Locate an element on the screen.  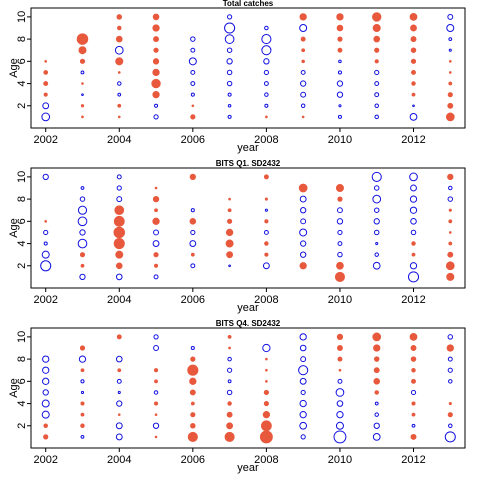
y-tick-label: 2 is located at coordinates (22, 426).